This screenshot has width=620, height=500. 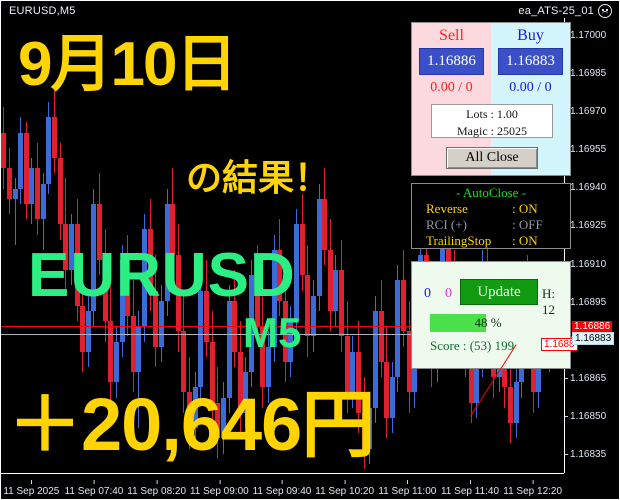 I want to click on price-tick: 1.16865, so click(x=585, y=378).